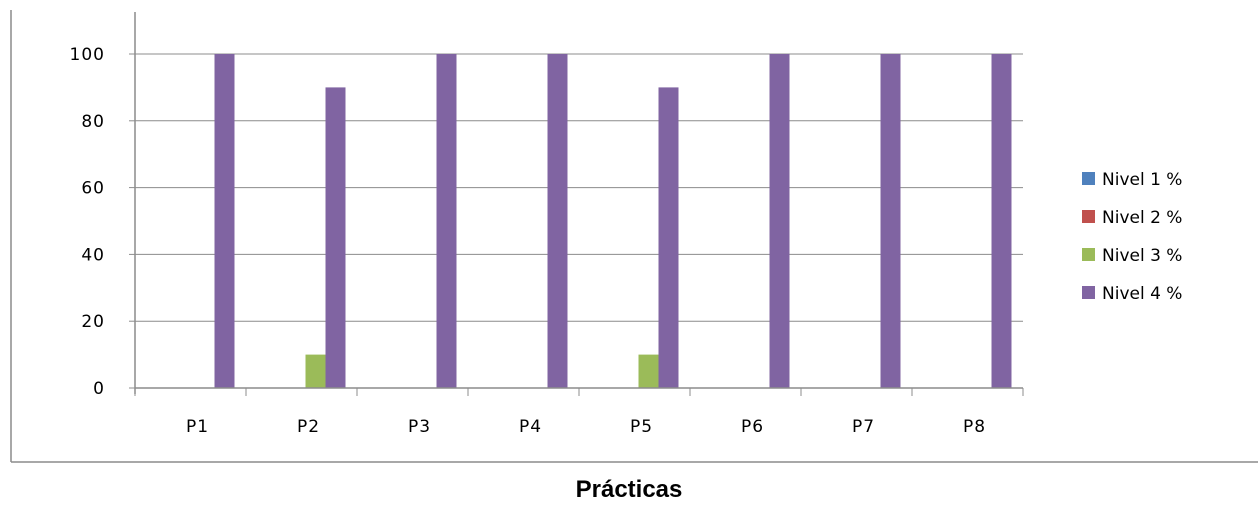 Image resolution: width=1258 pixels, height=514 pixels. Describe the element at coordinates (419, 427) in the screenshot. I see `x-tick-label: P3` at that location.